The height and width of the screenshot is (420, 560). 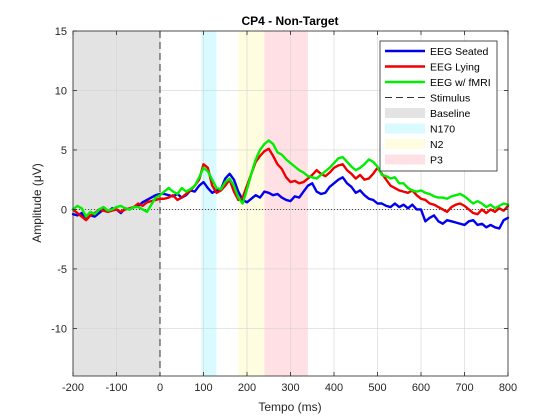 I want to click on legend-entry-stimulus-label: Stimulus, so click(x=450, y=99).